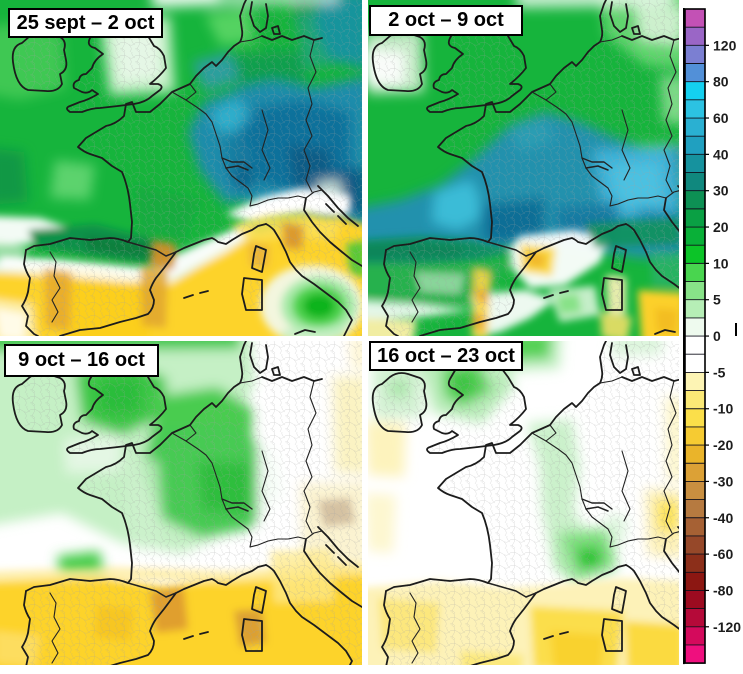 The width and height of the screenshot is (743, 674). I want to click on svg-text: 80, so click(721, 82).